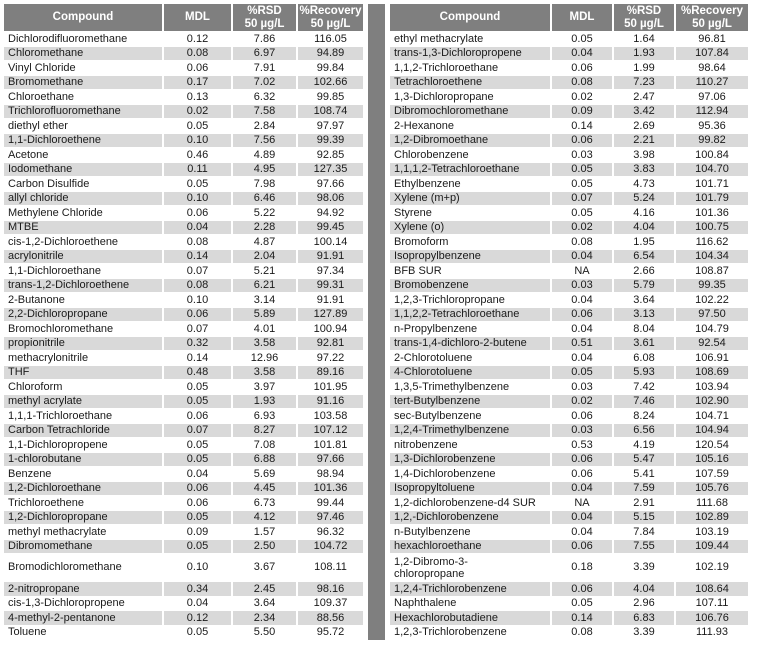 The height and width of the screenshot is (649, 771). What do you see at coordinates (264, 23) in the screenshot?
I see `rsd-concentration: 50 µg/L` at bounding box center [264, 23].